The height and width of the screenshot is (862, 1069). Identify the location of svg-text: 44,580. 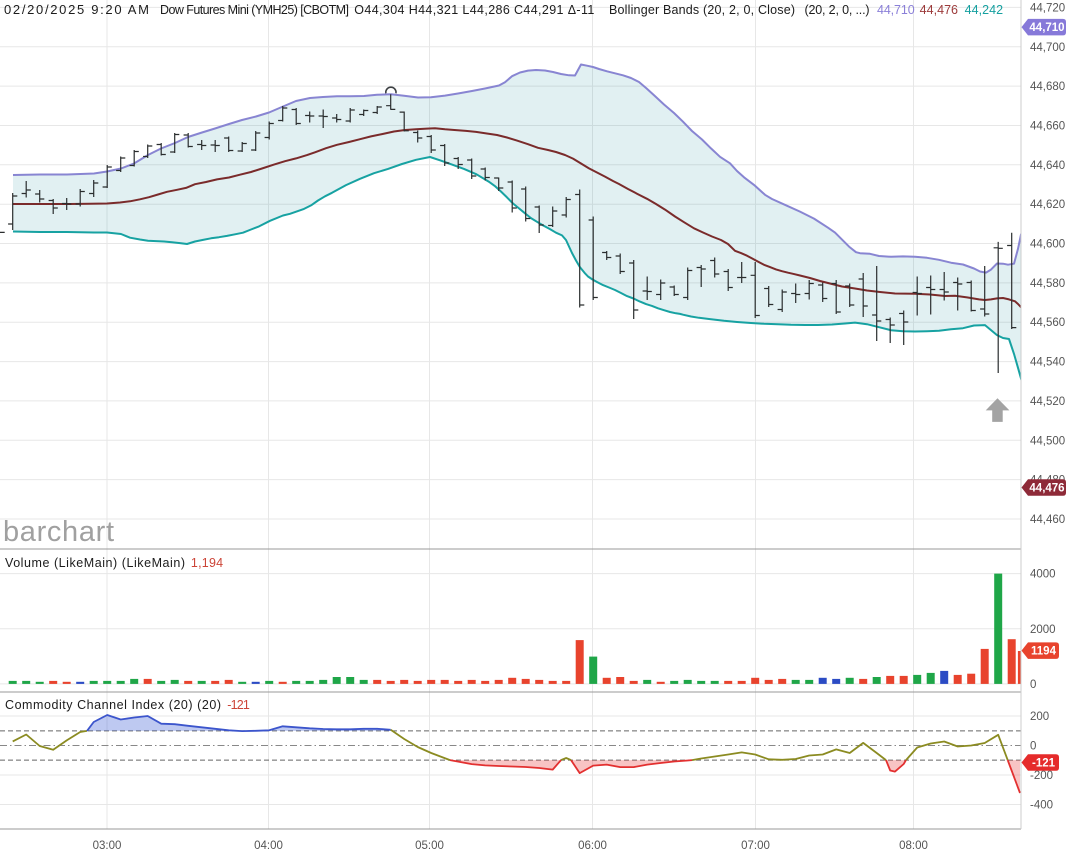
(1047, 284).